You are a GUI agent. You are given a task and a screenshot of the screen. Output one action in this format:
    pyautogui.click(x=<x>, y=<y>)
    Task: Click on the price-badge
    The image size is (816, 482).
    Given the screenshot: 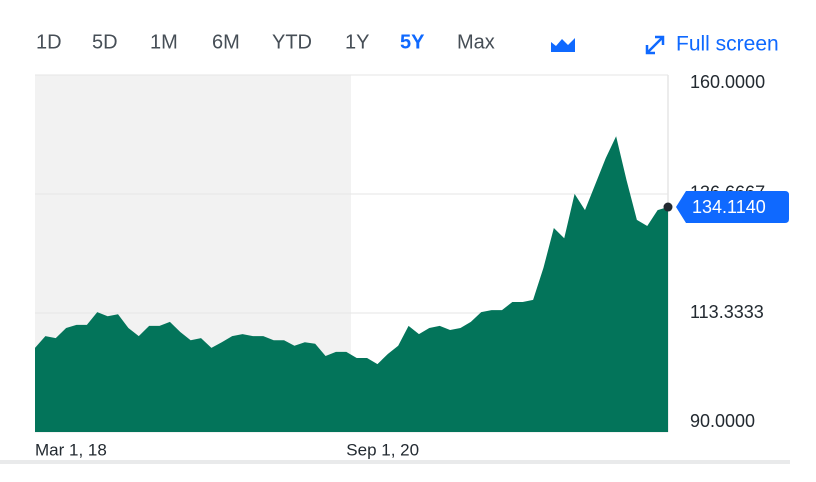 What is the action you would take?
    pyautogui.click(x=732, y=207)
    